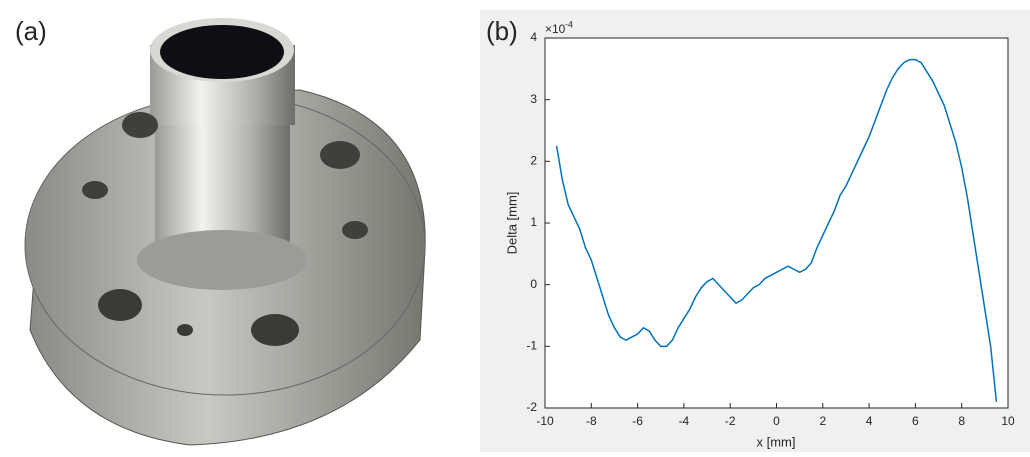 Image resolution: width=1030 pixels, height=457 pixels. What do you see at coordinates (555, 29) in the screenshot?
I see `y-scale-base: ×10` at bounding box center [555, 29].